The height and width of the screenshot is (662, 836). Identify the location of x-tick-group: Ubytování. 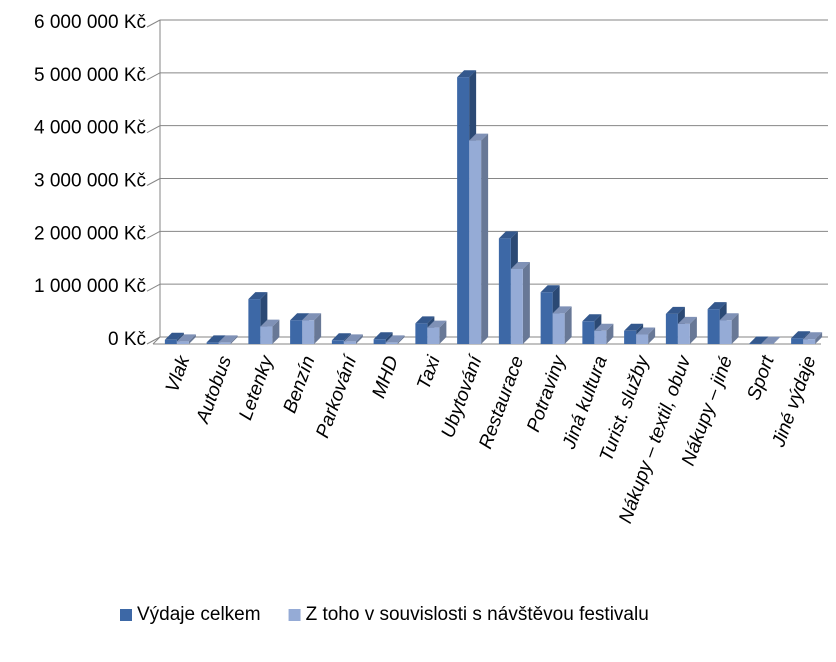
(463, 396).